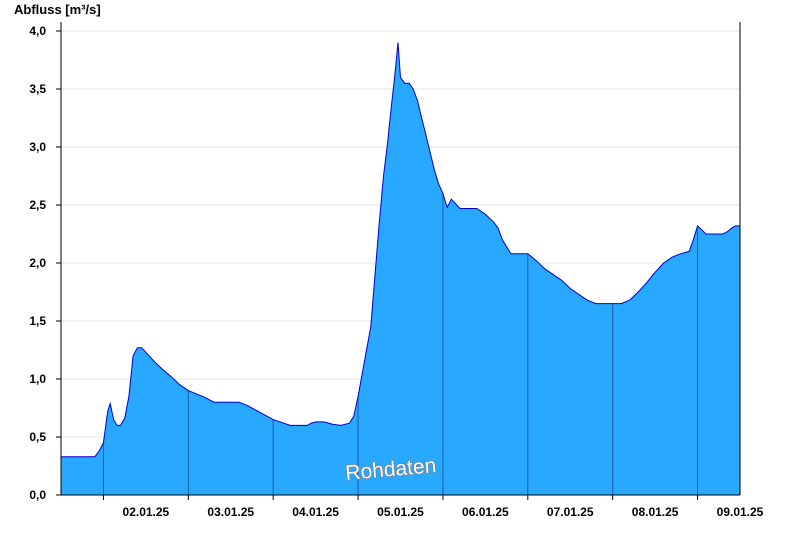  Describe the element at coordinates (57, 9) in the screenshot. I see `y-axis-title: Abfluss [m³/s]` at that location.